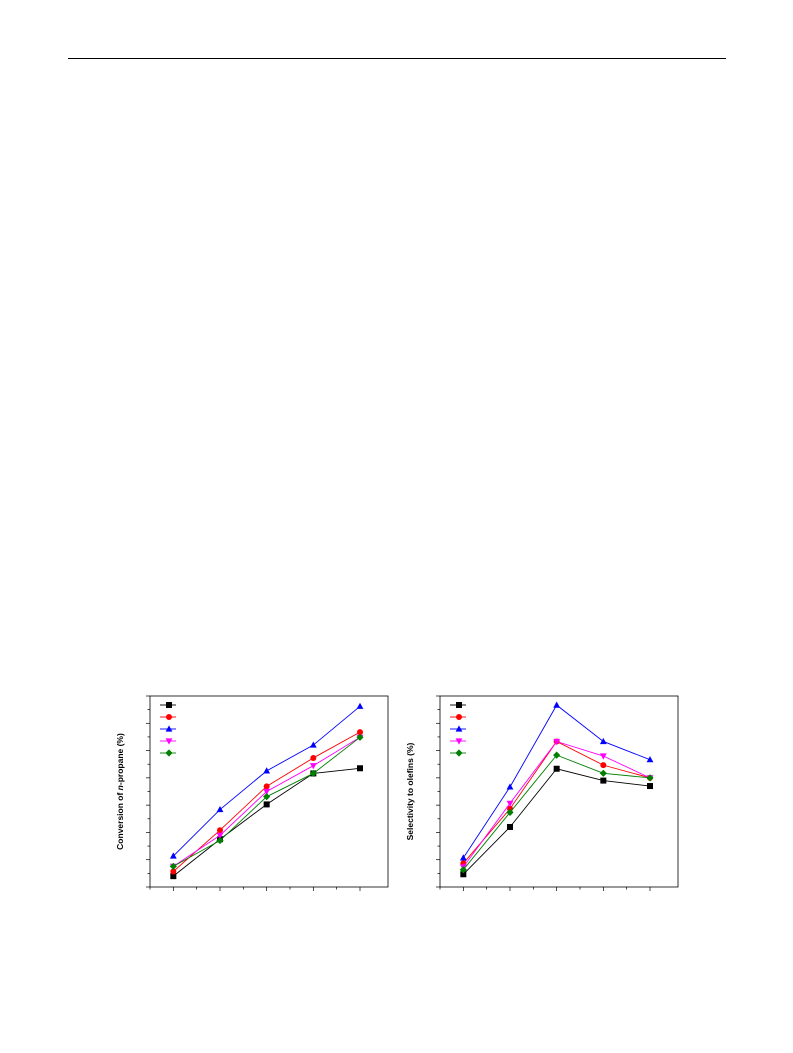  I want to click on conversion-chart: Conversion of n-propane (%), so click(255, 797).